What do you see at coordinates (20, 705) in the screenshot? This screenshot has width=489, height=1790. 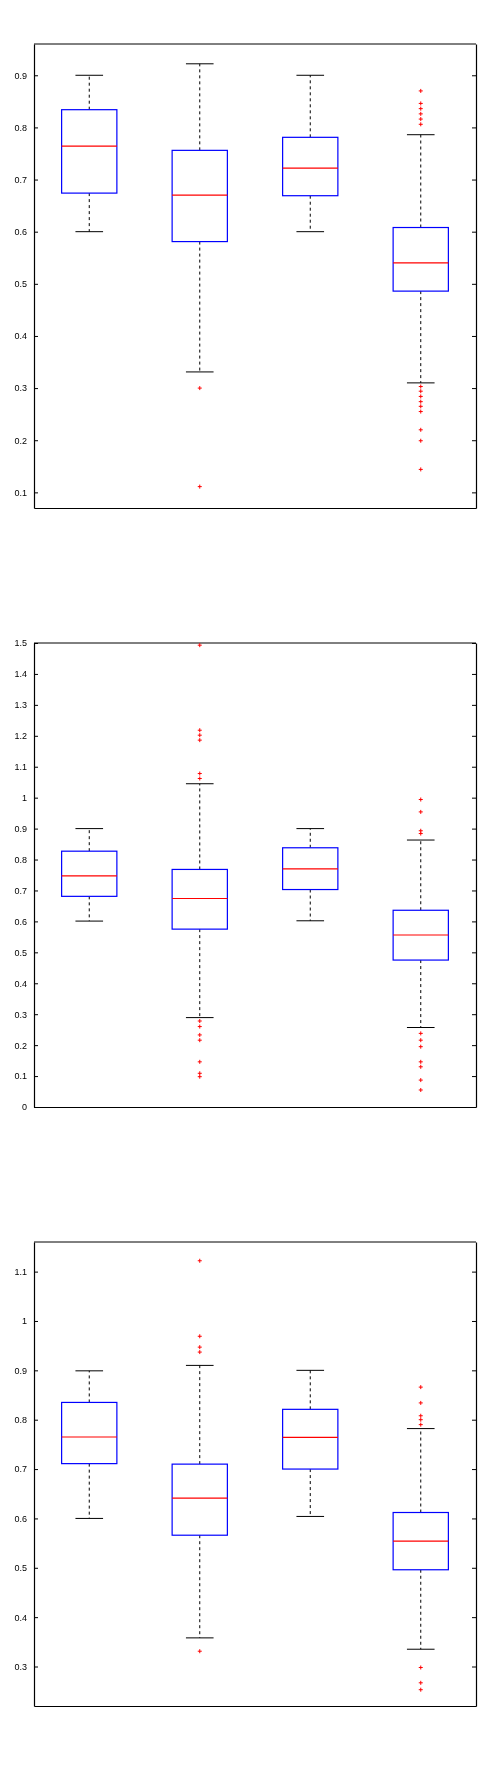 I see `y-tick-label: 1.3` at bounding box center [20, 705].